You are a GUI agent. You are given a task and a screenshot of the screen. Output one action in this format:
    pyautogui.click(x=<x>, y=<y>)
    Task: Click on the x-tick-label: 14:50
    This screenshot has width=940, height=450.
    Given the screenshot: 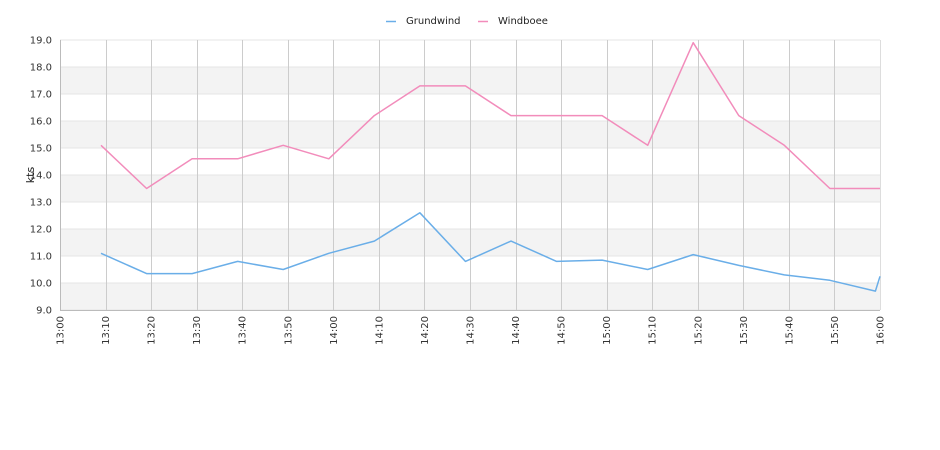 What is the action you would take?
    pyautogui.click(x=562, y=330)
    